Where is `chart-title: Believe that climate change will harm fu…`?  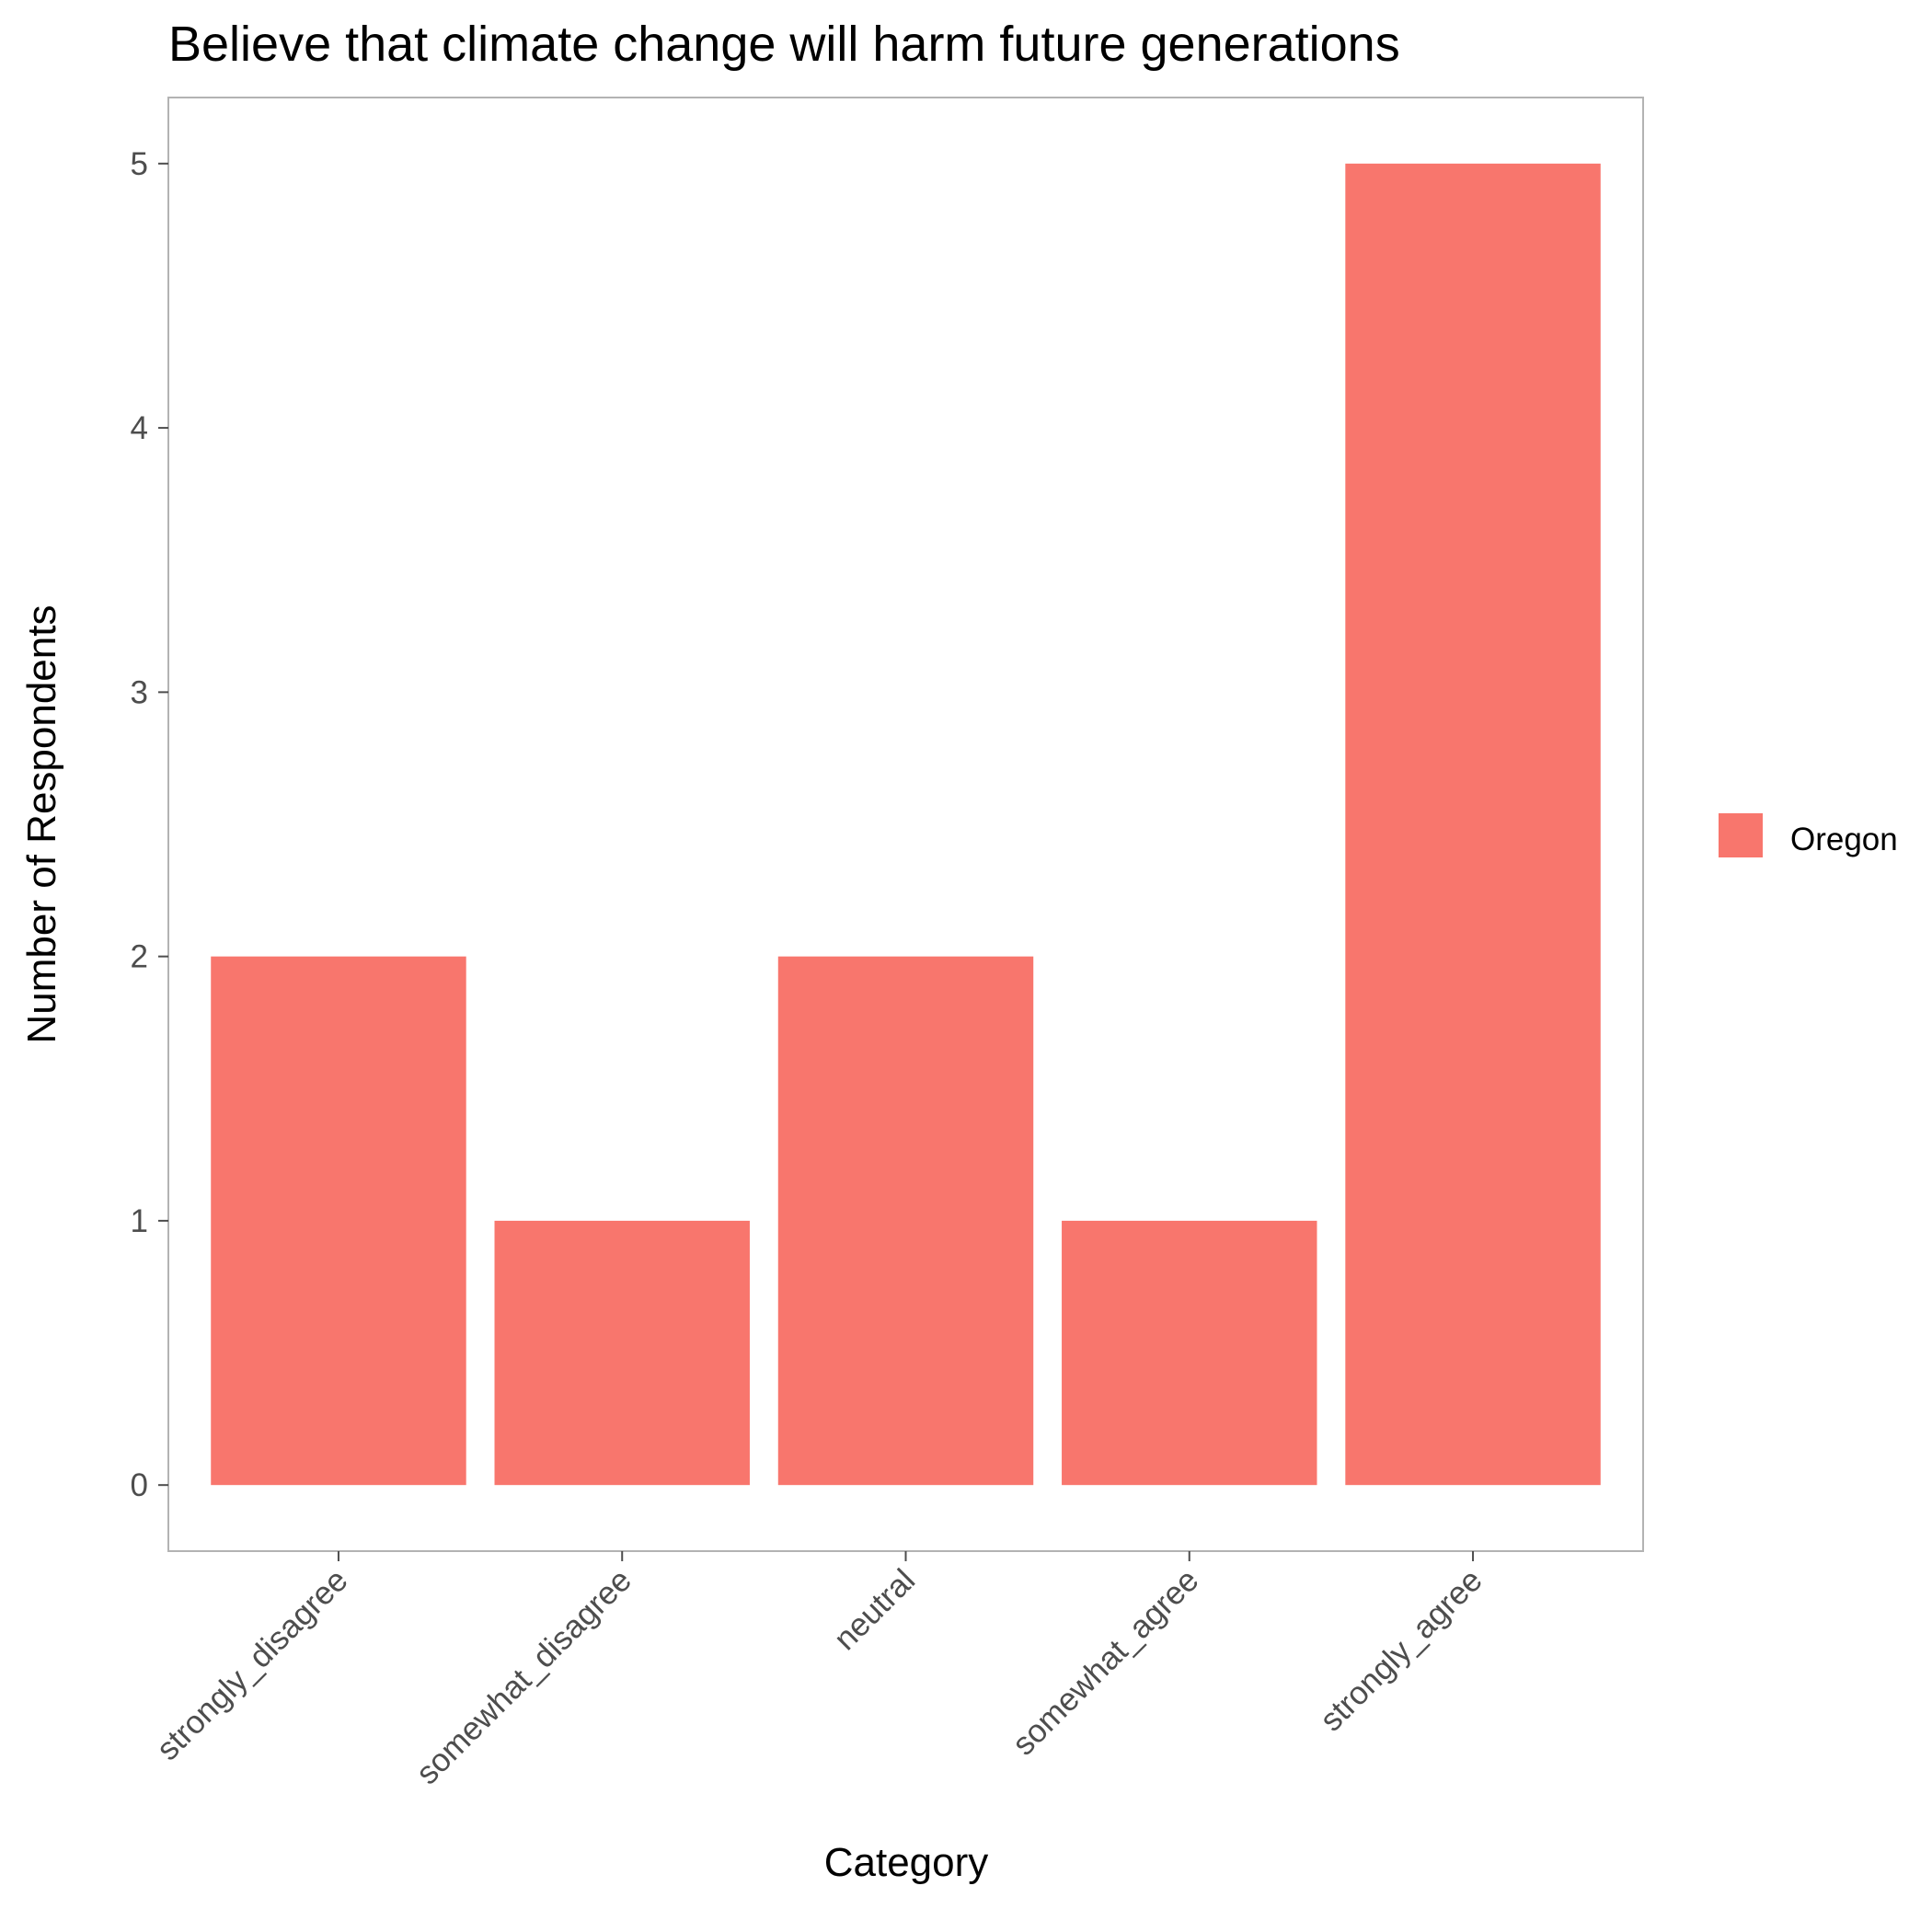 chart-title: Believe that climate change will harm fu… is located at coordinates (784, 44).